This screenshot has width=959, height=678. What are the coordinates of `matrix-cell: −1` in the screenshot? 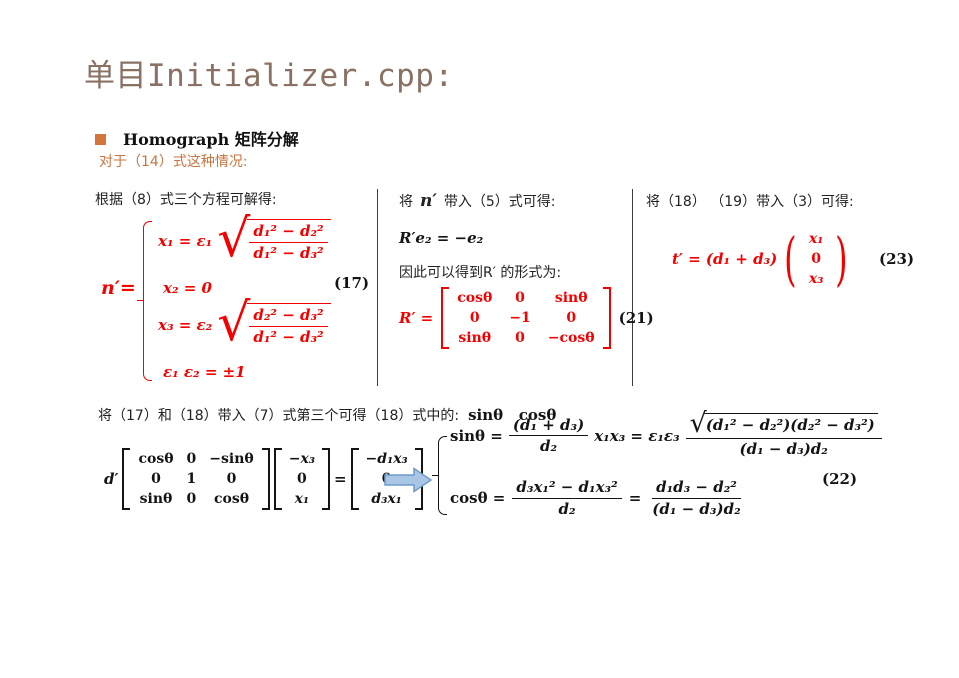 It's located at (520, 318).